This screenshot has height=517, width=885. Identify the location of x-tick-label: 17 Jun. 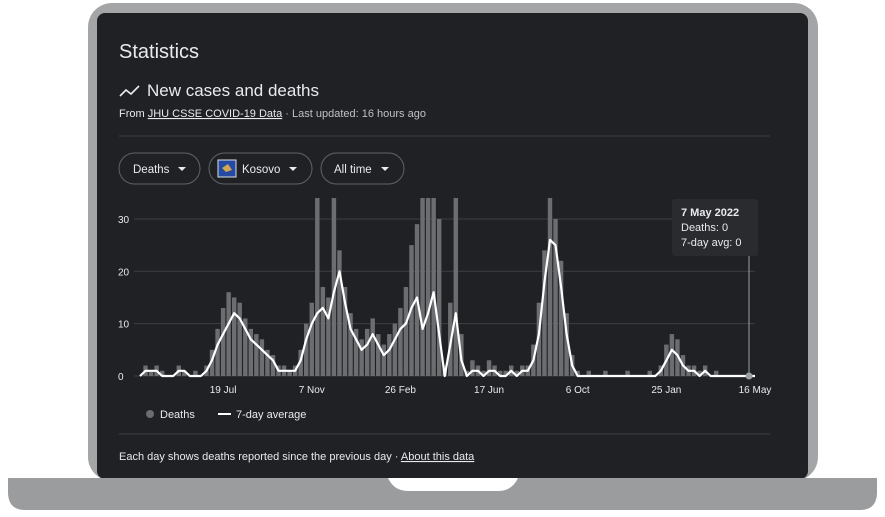
(489, 390).